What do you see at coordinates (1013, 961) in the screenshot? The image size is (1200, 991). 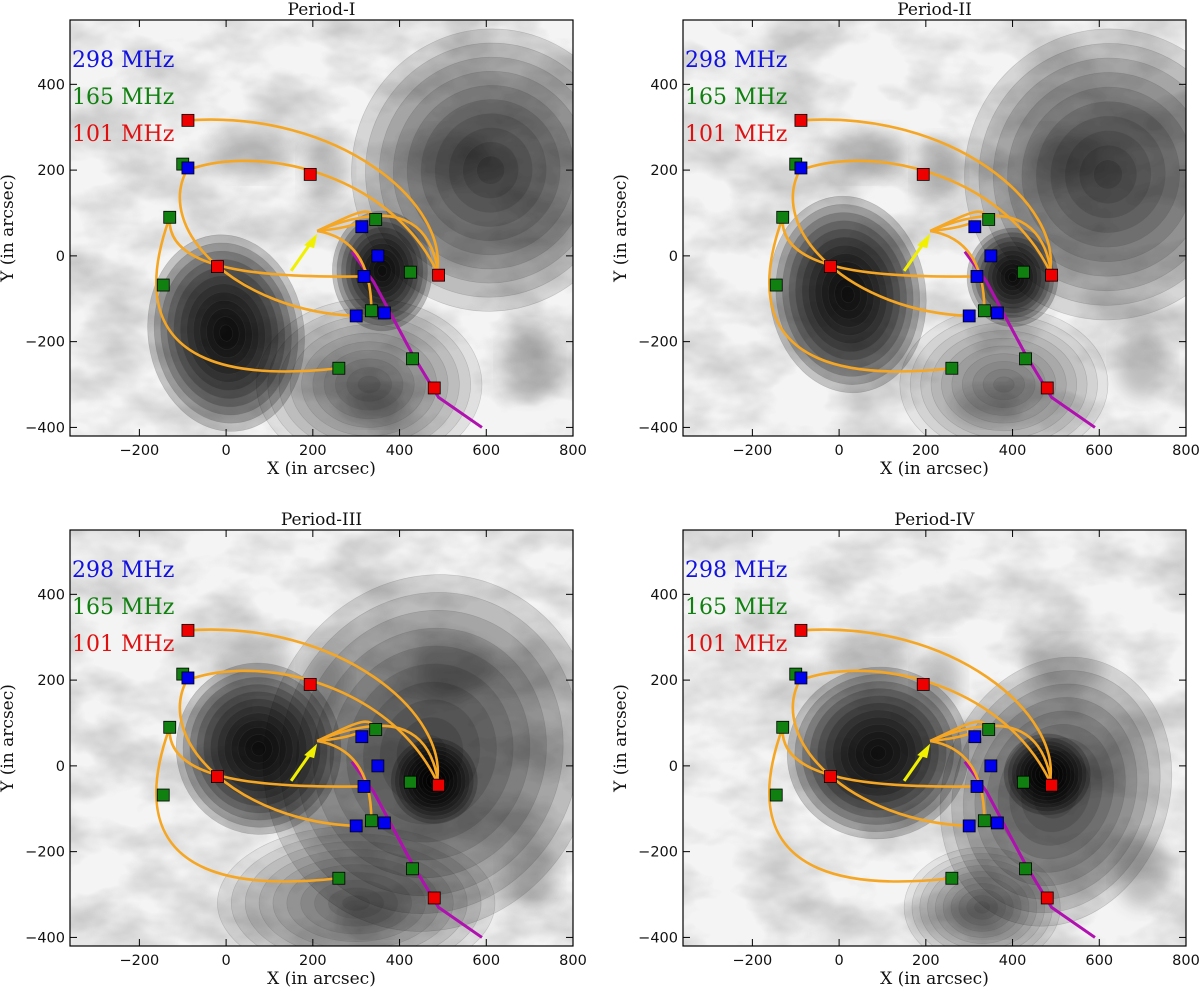 I see `x-tick-label: 400` at bounding box center [1013, 961].